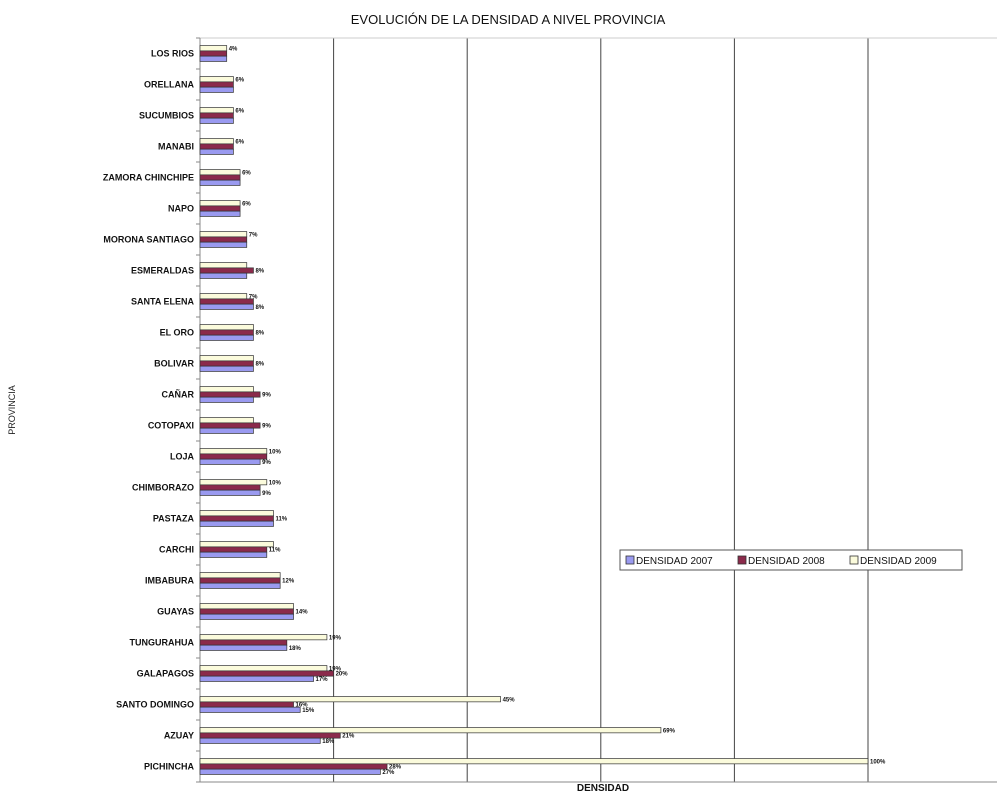  What do you see at coordinates (288, 582) in the screenshot?
I see `data-label: 12%` at bounding box center [288, 582].